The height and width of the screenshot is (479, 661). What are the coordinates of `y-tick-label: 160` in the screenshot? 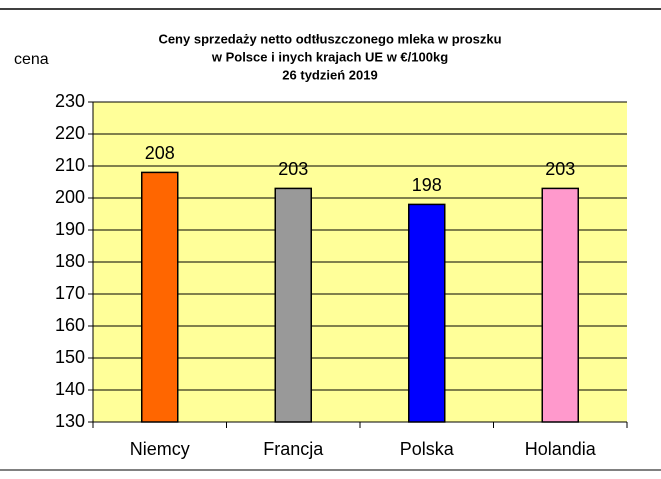 It's located at (70, 325).